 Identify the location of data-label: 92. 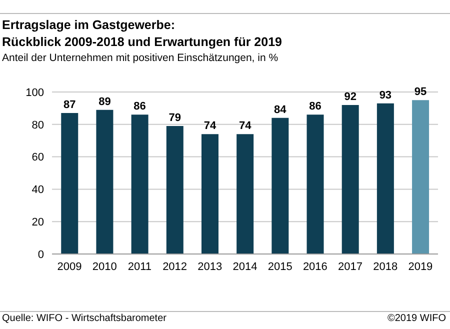
(350, 96).